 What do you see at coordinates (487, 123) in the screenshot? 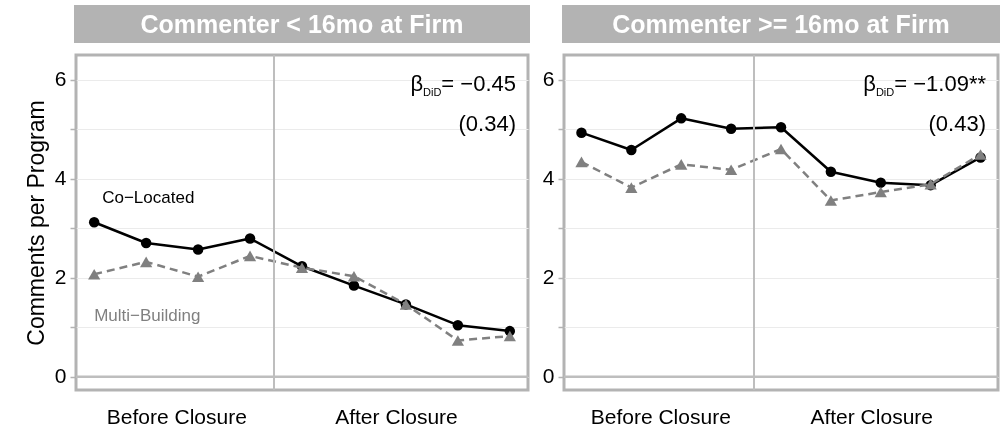
I see `annotation: (0.34)` at bounding box center [487, 123].